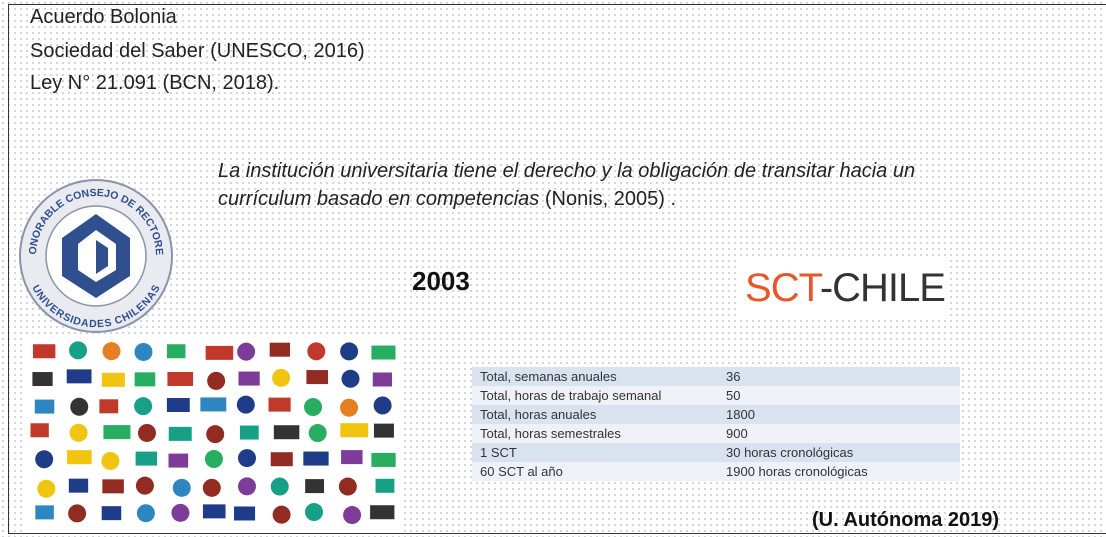  I want to click on table-cell: Total, semanas anuales, so click(548, 376).